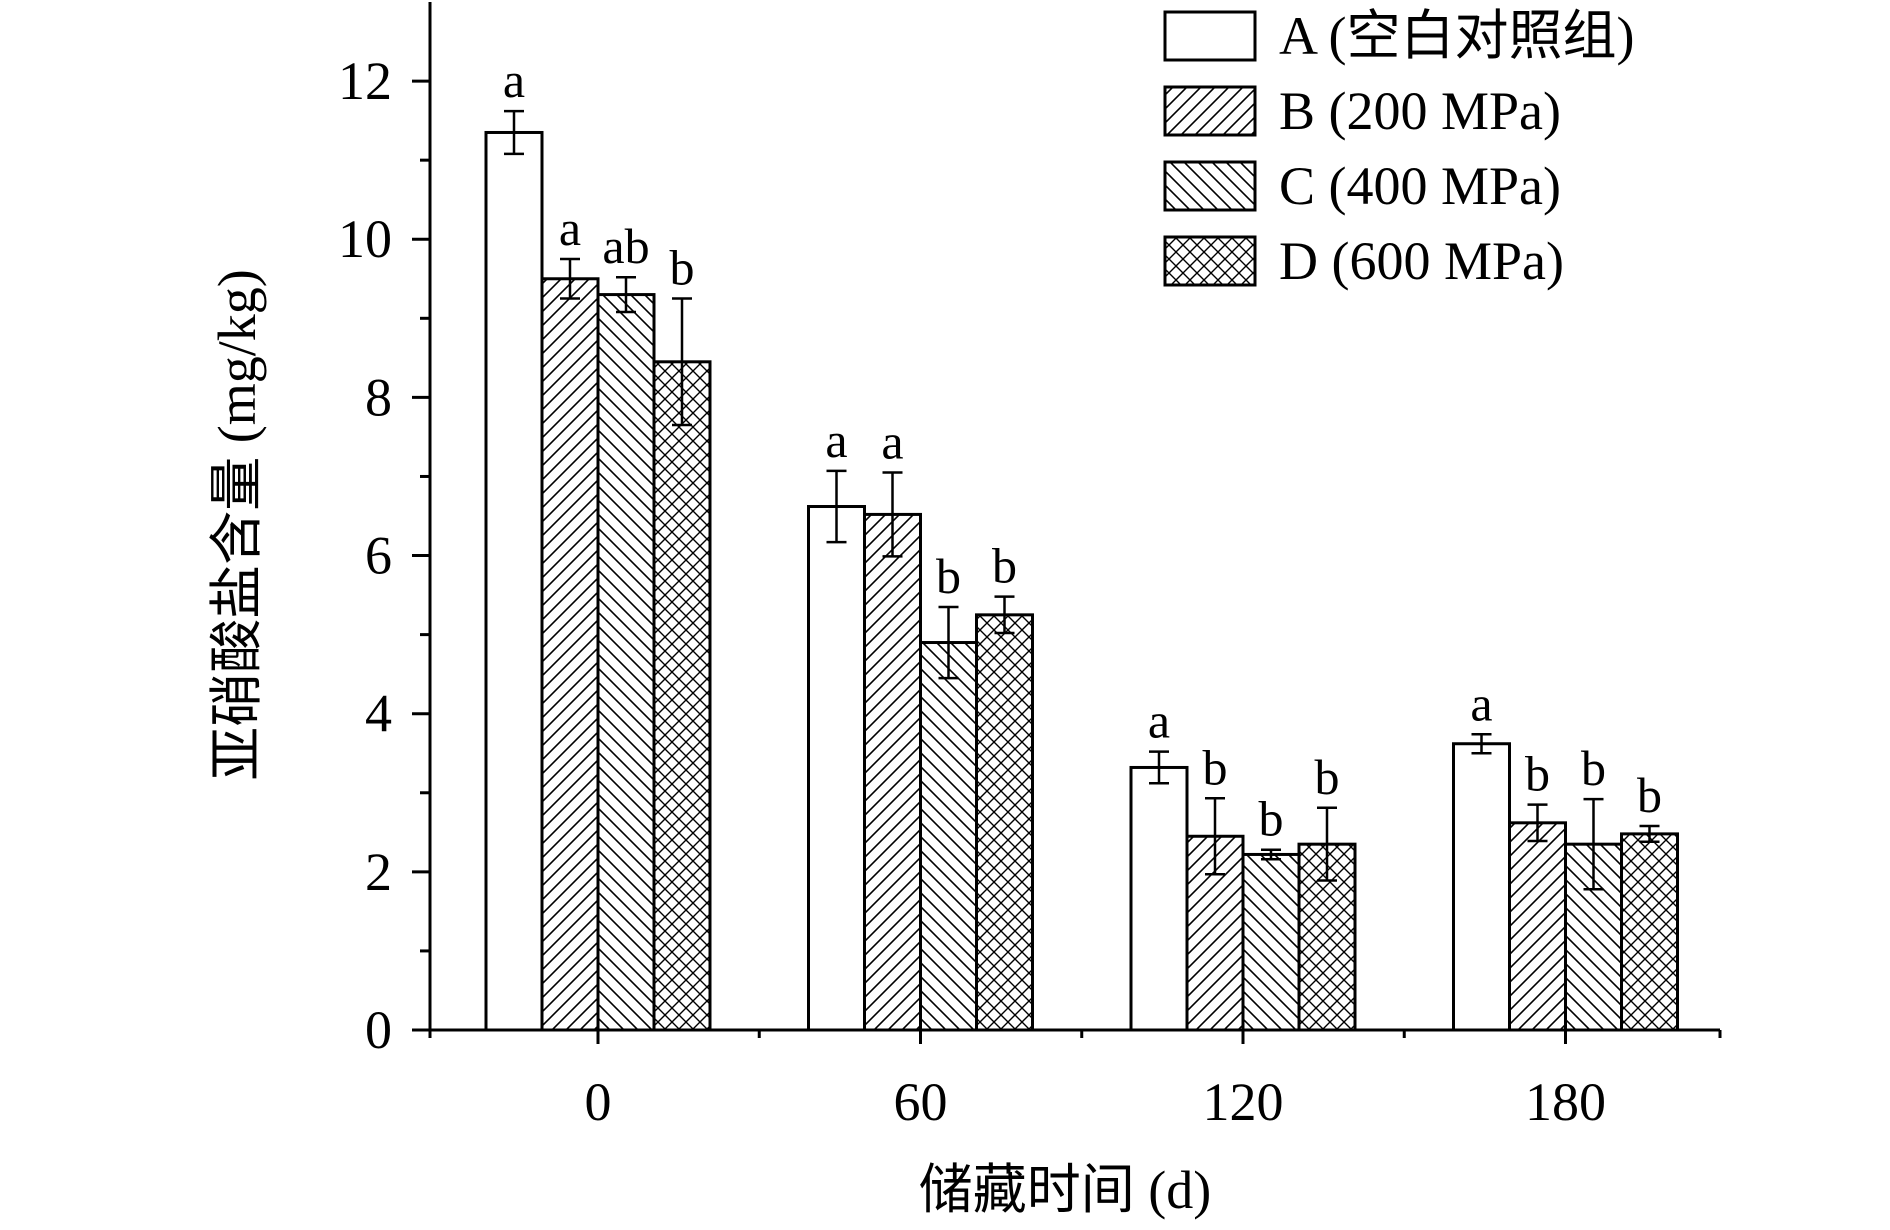 Image resolution: width=1890 pixels, height=1230 pixels. What do you see at coordinates (1243, 1102) in the screenshot?
I see `x-tick-label-120: 120` at bounding box center [1243, 1102].